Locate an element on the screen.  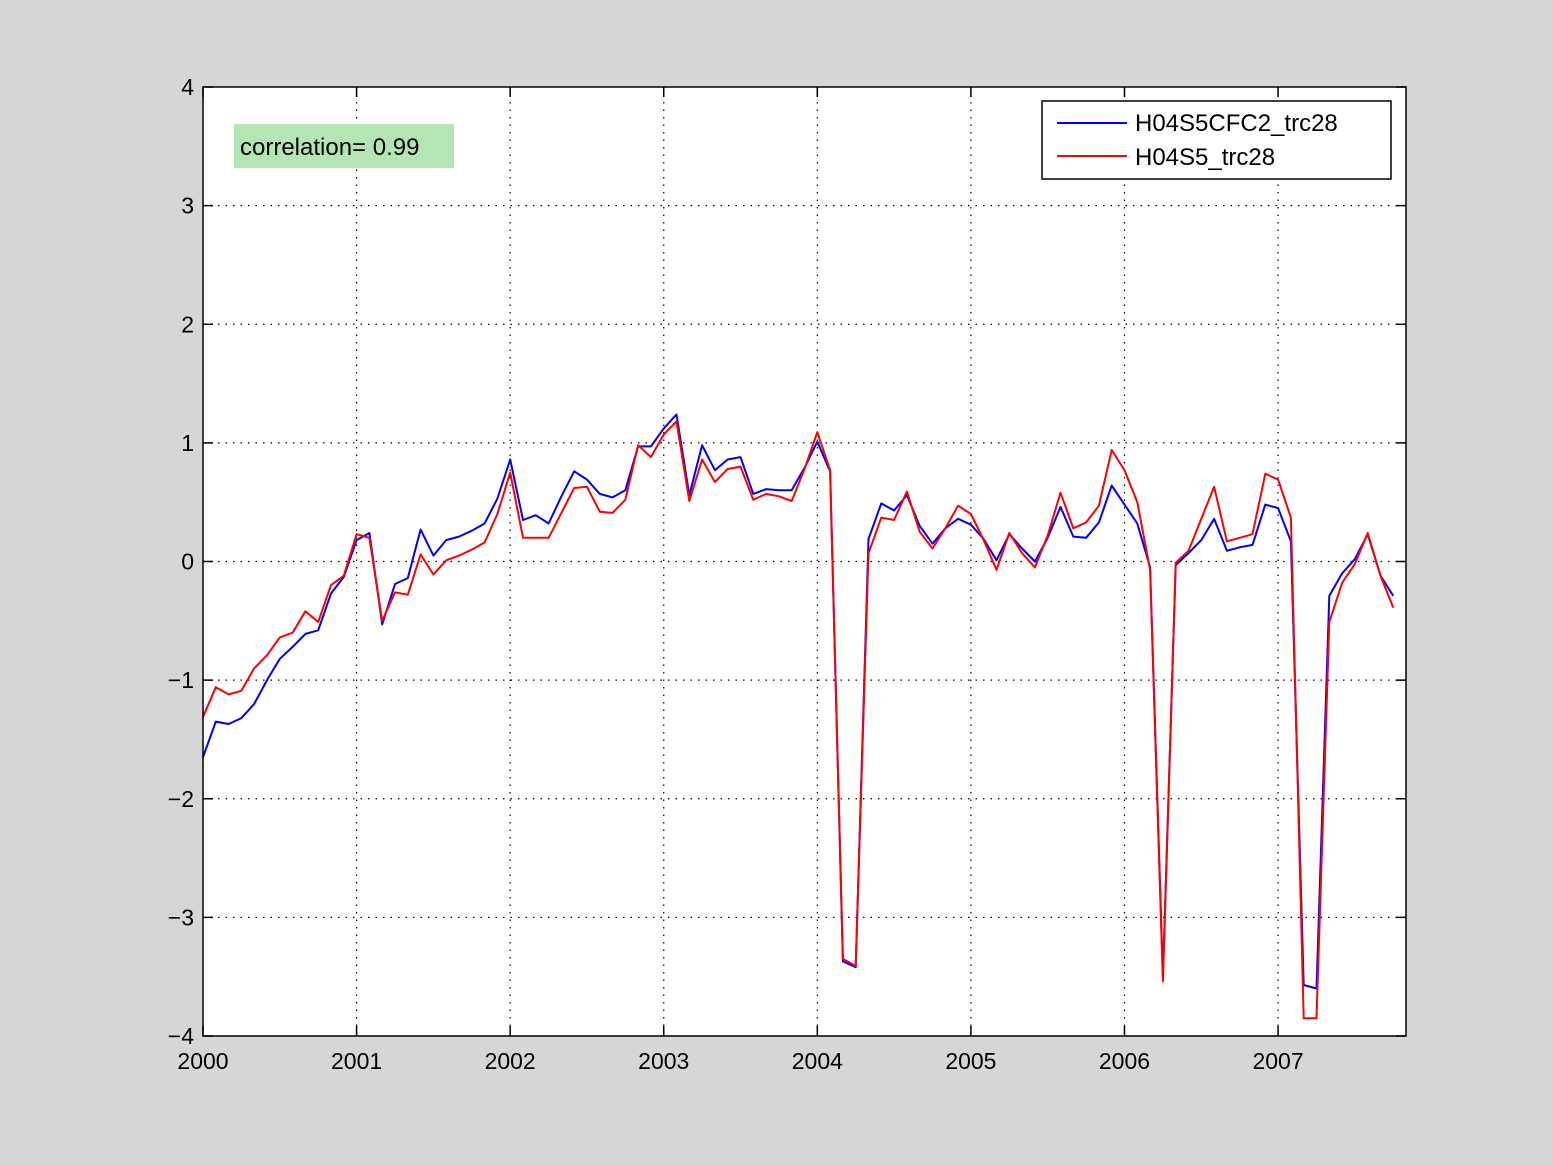
y-tick-label: 3 is located at coordinates (187, 206).